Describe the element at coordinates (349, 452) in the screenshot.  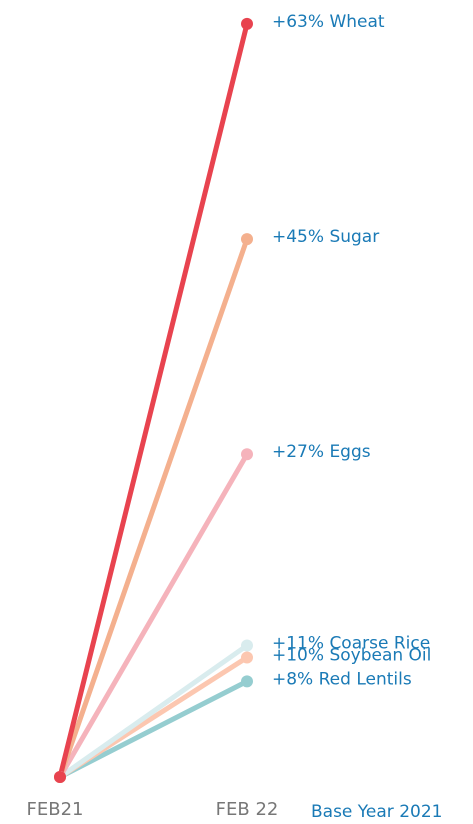
I see `series-name: Eggs` at that location.